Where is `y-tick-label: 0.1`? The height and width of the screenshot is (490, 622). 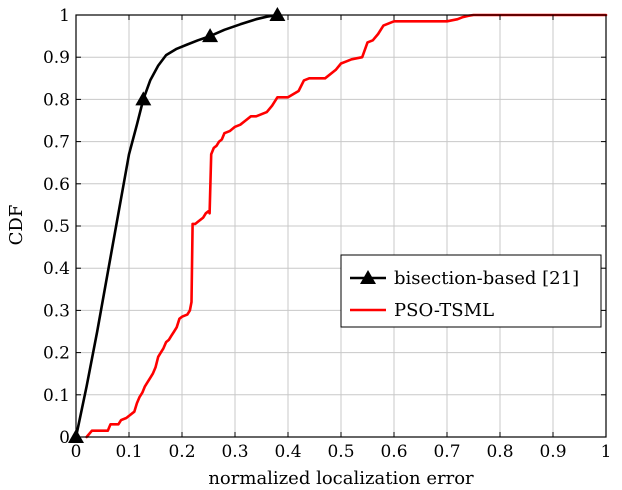
y-tick-label: 0.1 is located at coordinates (56, 396).